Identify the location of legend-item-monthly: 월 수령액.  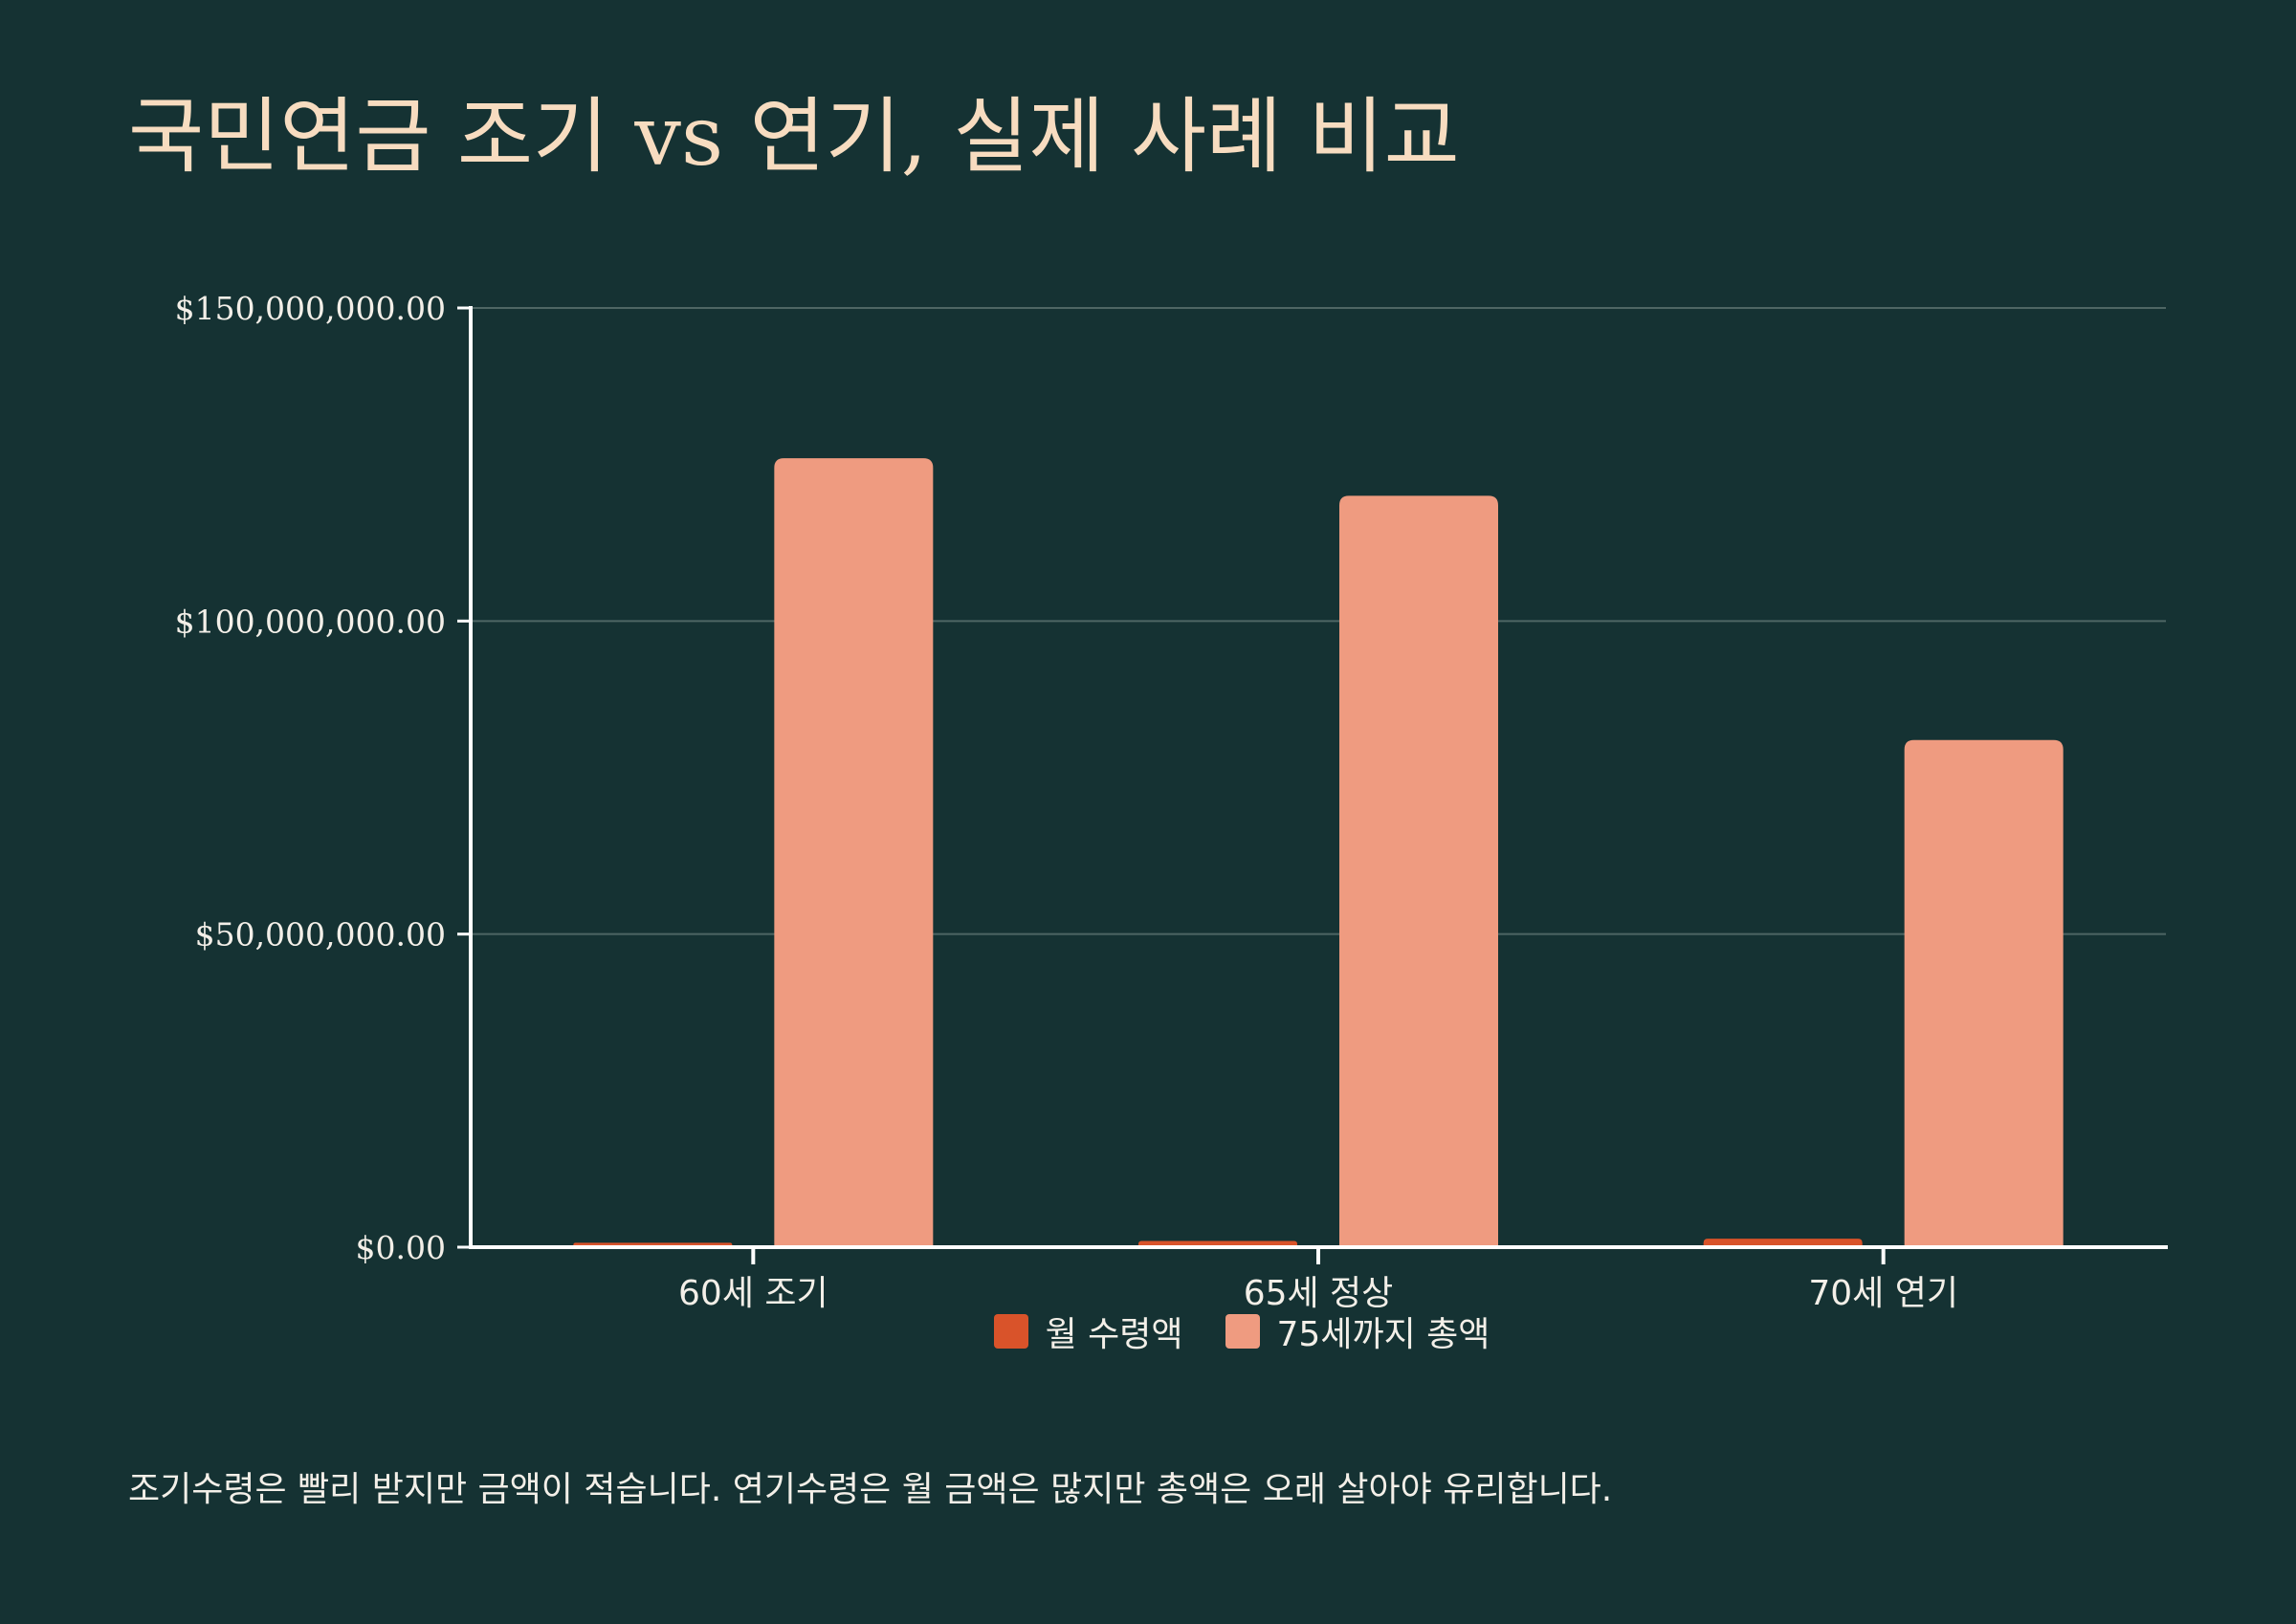
(1088, 1332).